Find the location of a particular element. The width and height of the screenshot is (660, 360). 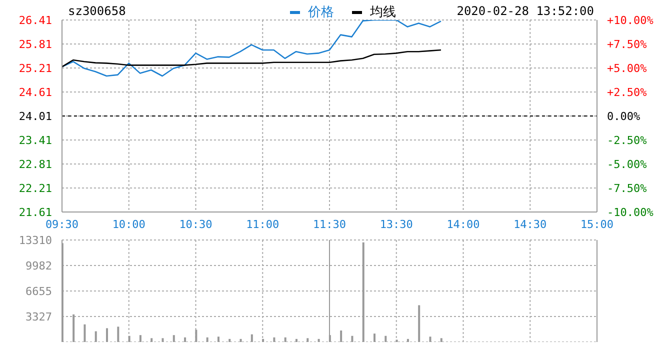

y2-tick-label: -10.00% is located at coordinates (630, 212).